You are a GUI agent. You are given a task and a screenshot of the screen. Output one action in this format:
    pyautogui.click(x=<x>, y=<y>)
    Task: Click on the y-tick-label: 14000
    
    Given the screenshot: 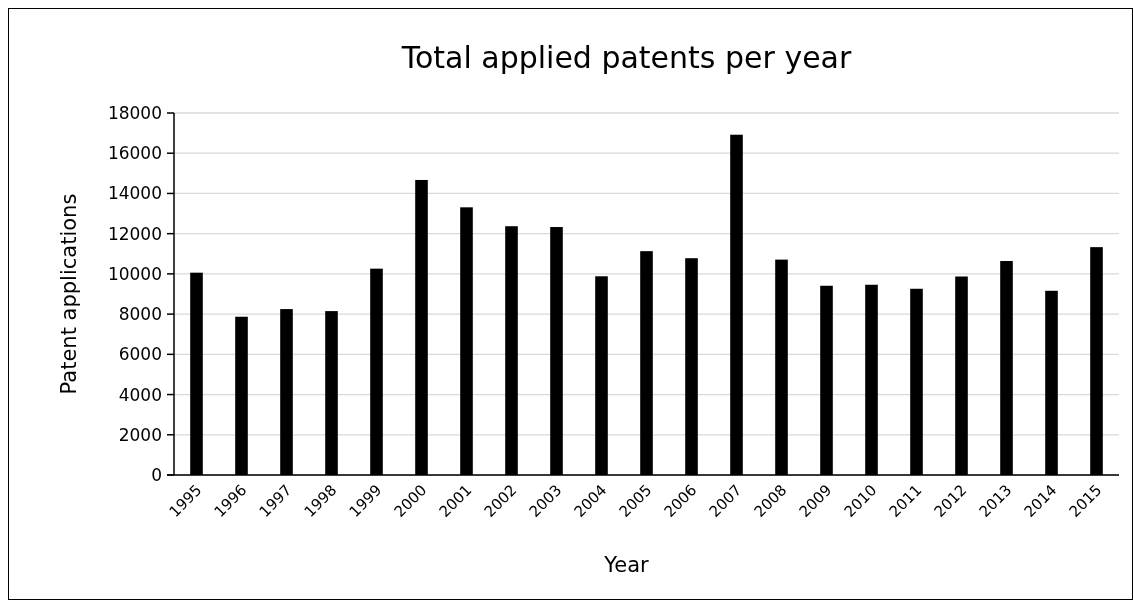 What is the action you would take?
    pyautogui.click(x=134, y=193)
    